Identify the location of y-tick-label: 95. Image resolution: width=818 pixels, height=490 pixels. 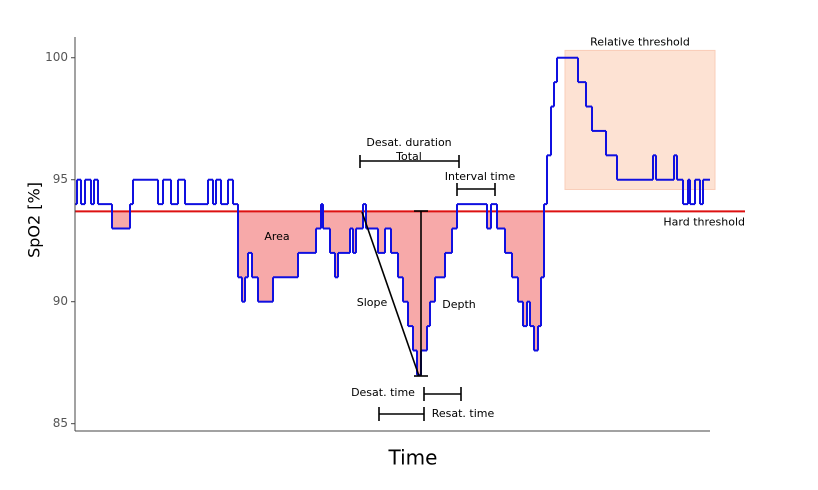
(60, 179).